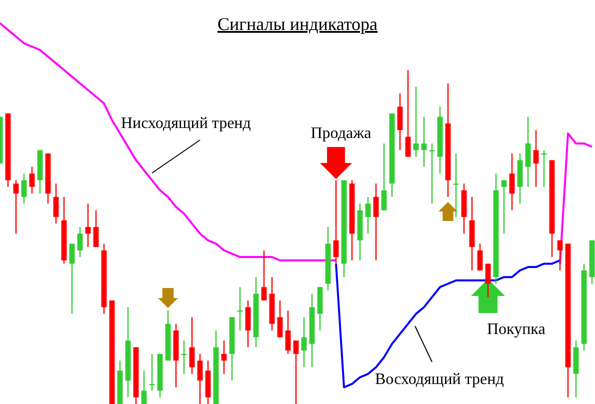  What do you see at coordinates (516, 329) in the screenshot?
I see `annotation: Покупка` at bounding box center [516, 329].